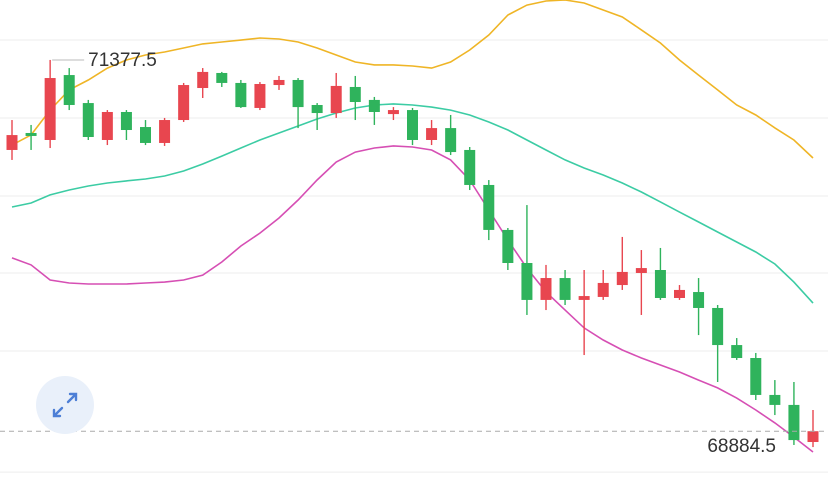  I want to click on expand-button-bg, so click(65, 405).